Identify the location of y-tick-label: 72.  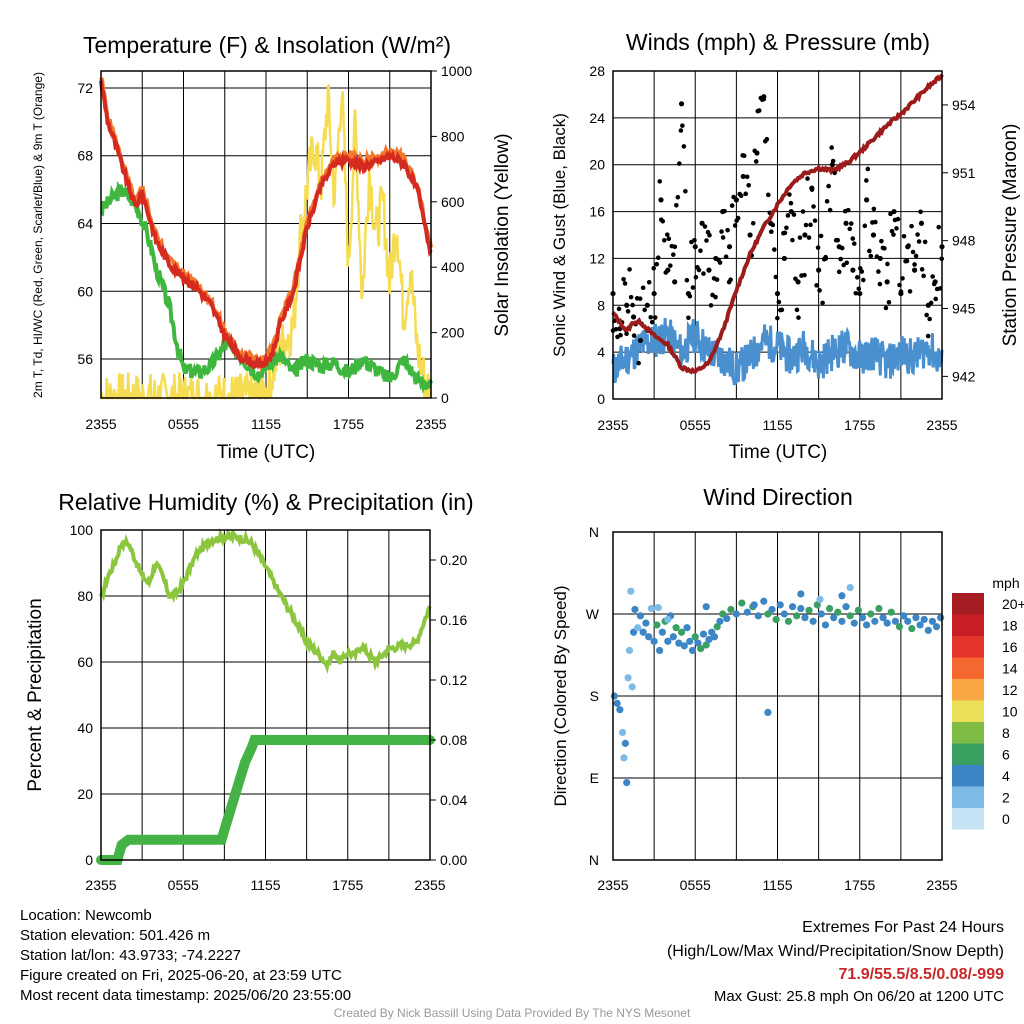
(85, 88).